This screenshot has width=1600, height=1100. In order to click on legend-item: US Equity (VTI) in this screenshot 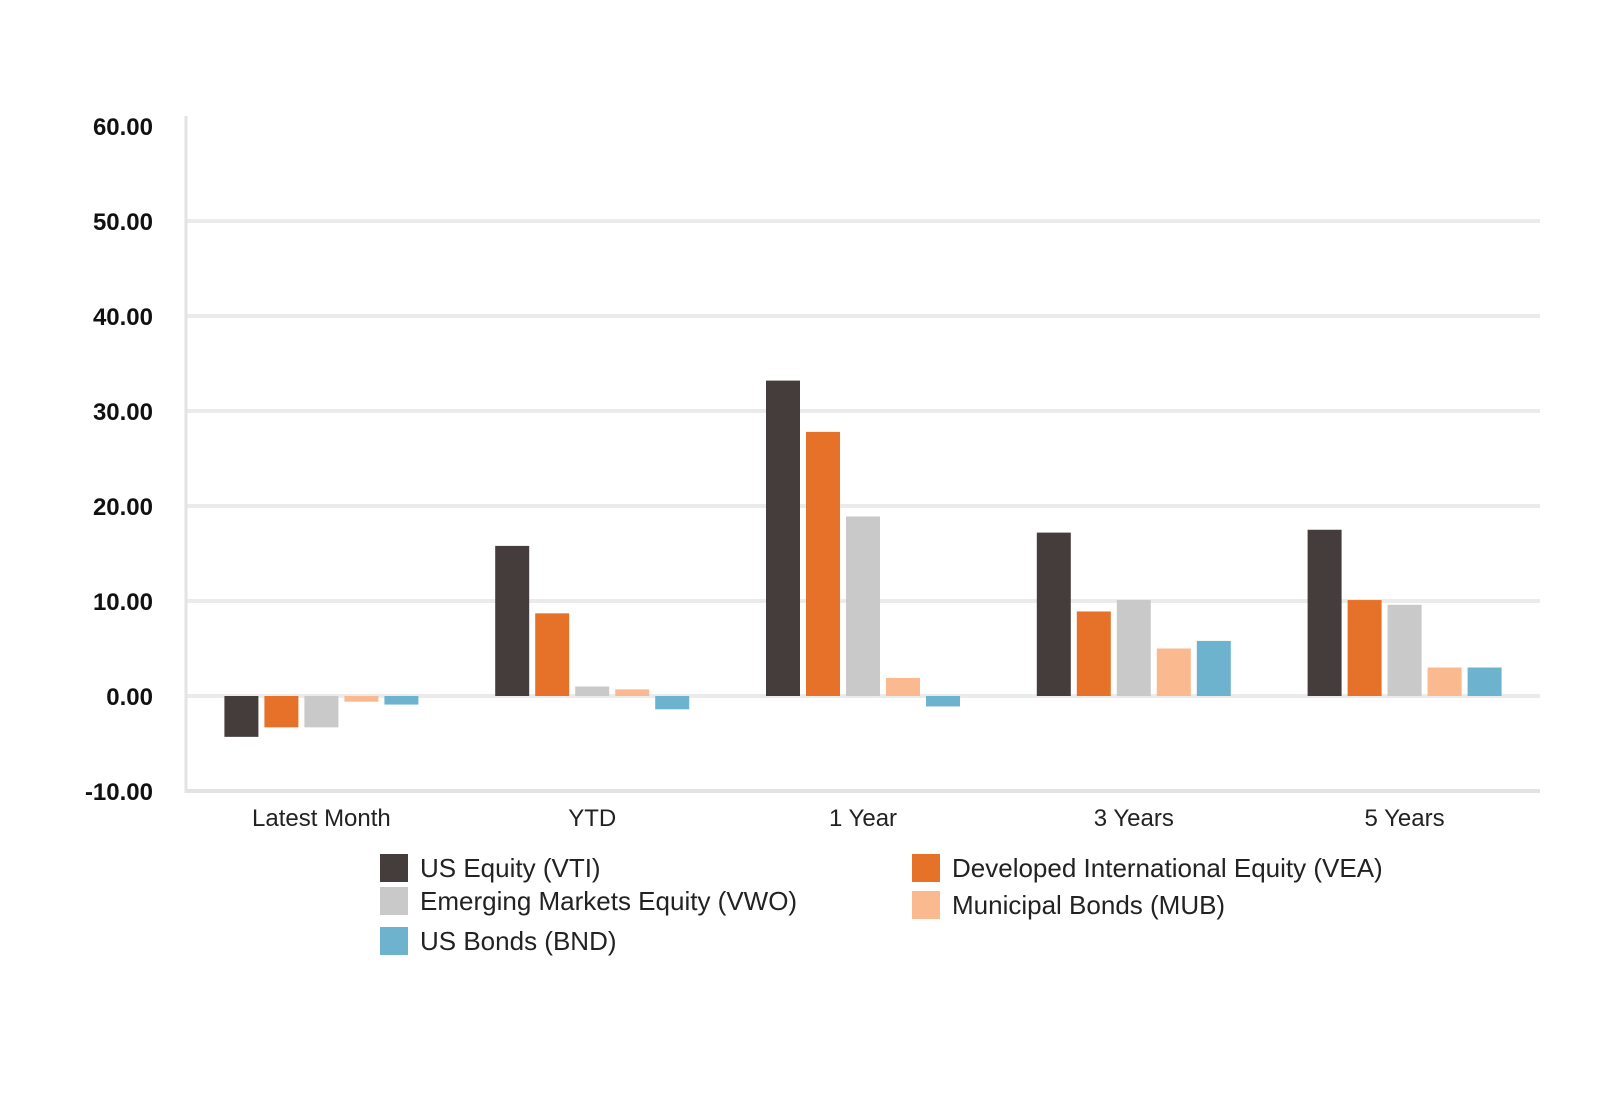, I will do `click(490, 868)`.